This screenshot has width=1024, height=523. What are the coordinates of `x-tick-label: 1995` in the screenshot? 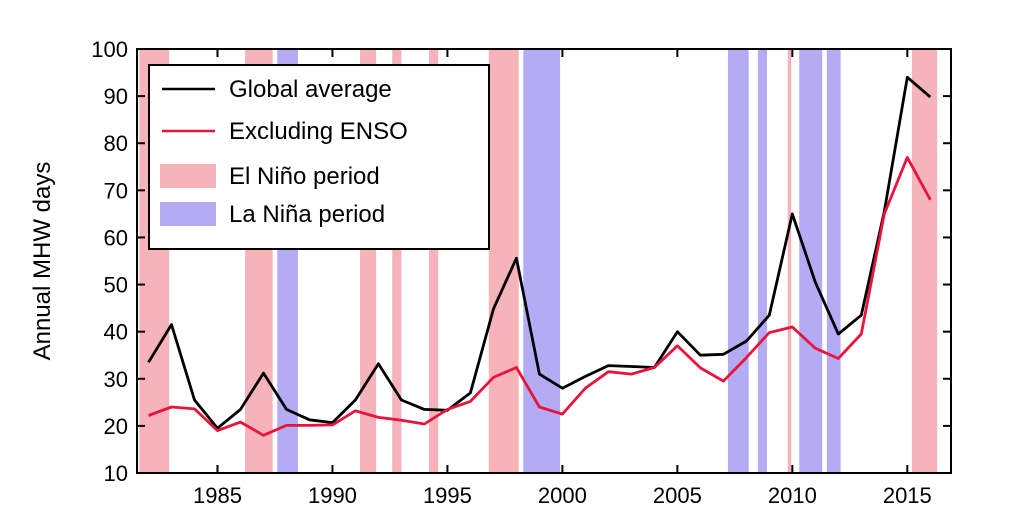 It's located at (447, 495).